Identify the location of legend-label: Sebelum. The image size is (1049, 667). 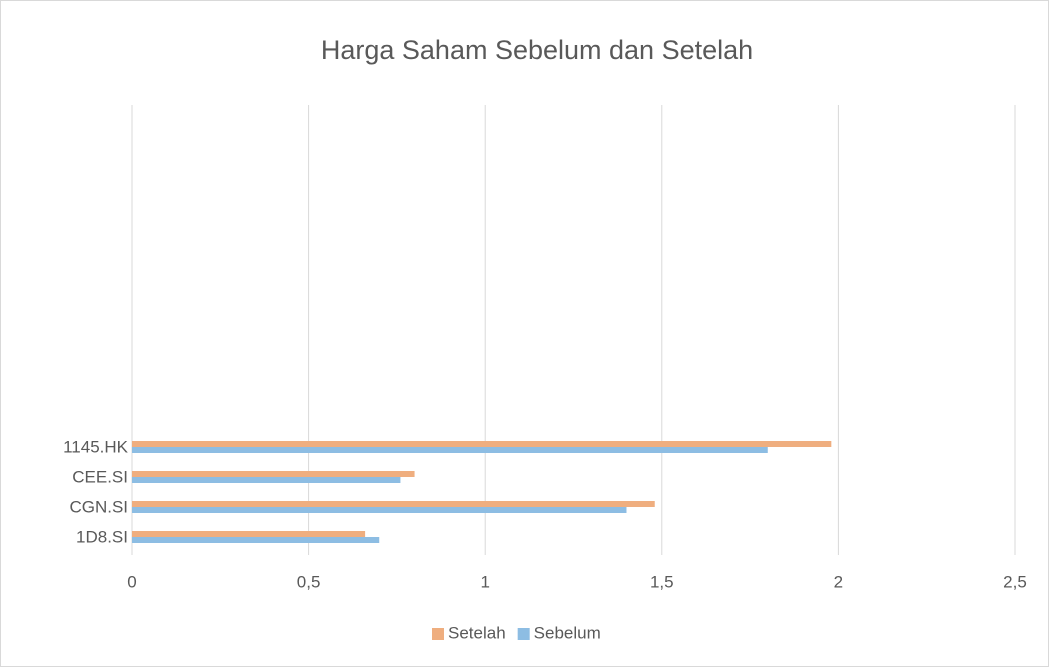
(567, 632).